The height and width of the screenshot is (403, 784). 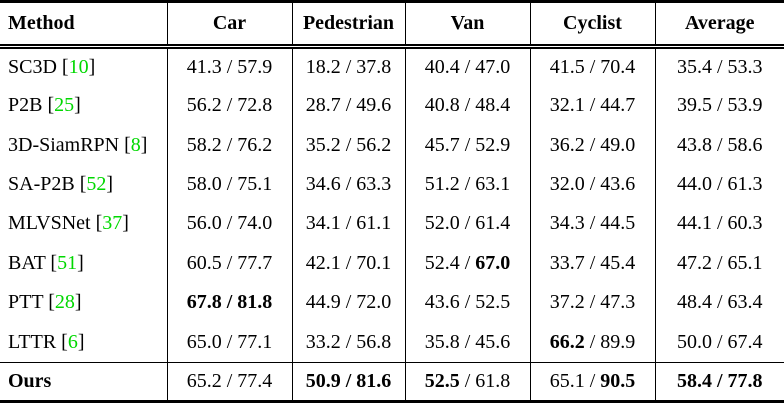 I want to click on citation-link: 6, so click(x=72, y=341).